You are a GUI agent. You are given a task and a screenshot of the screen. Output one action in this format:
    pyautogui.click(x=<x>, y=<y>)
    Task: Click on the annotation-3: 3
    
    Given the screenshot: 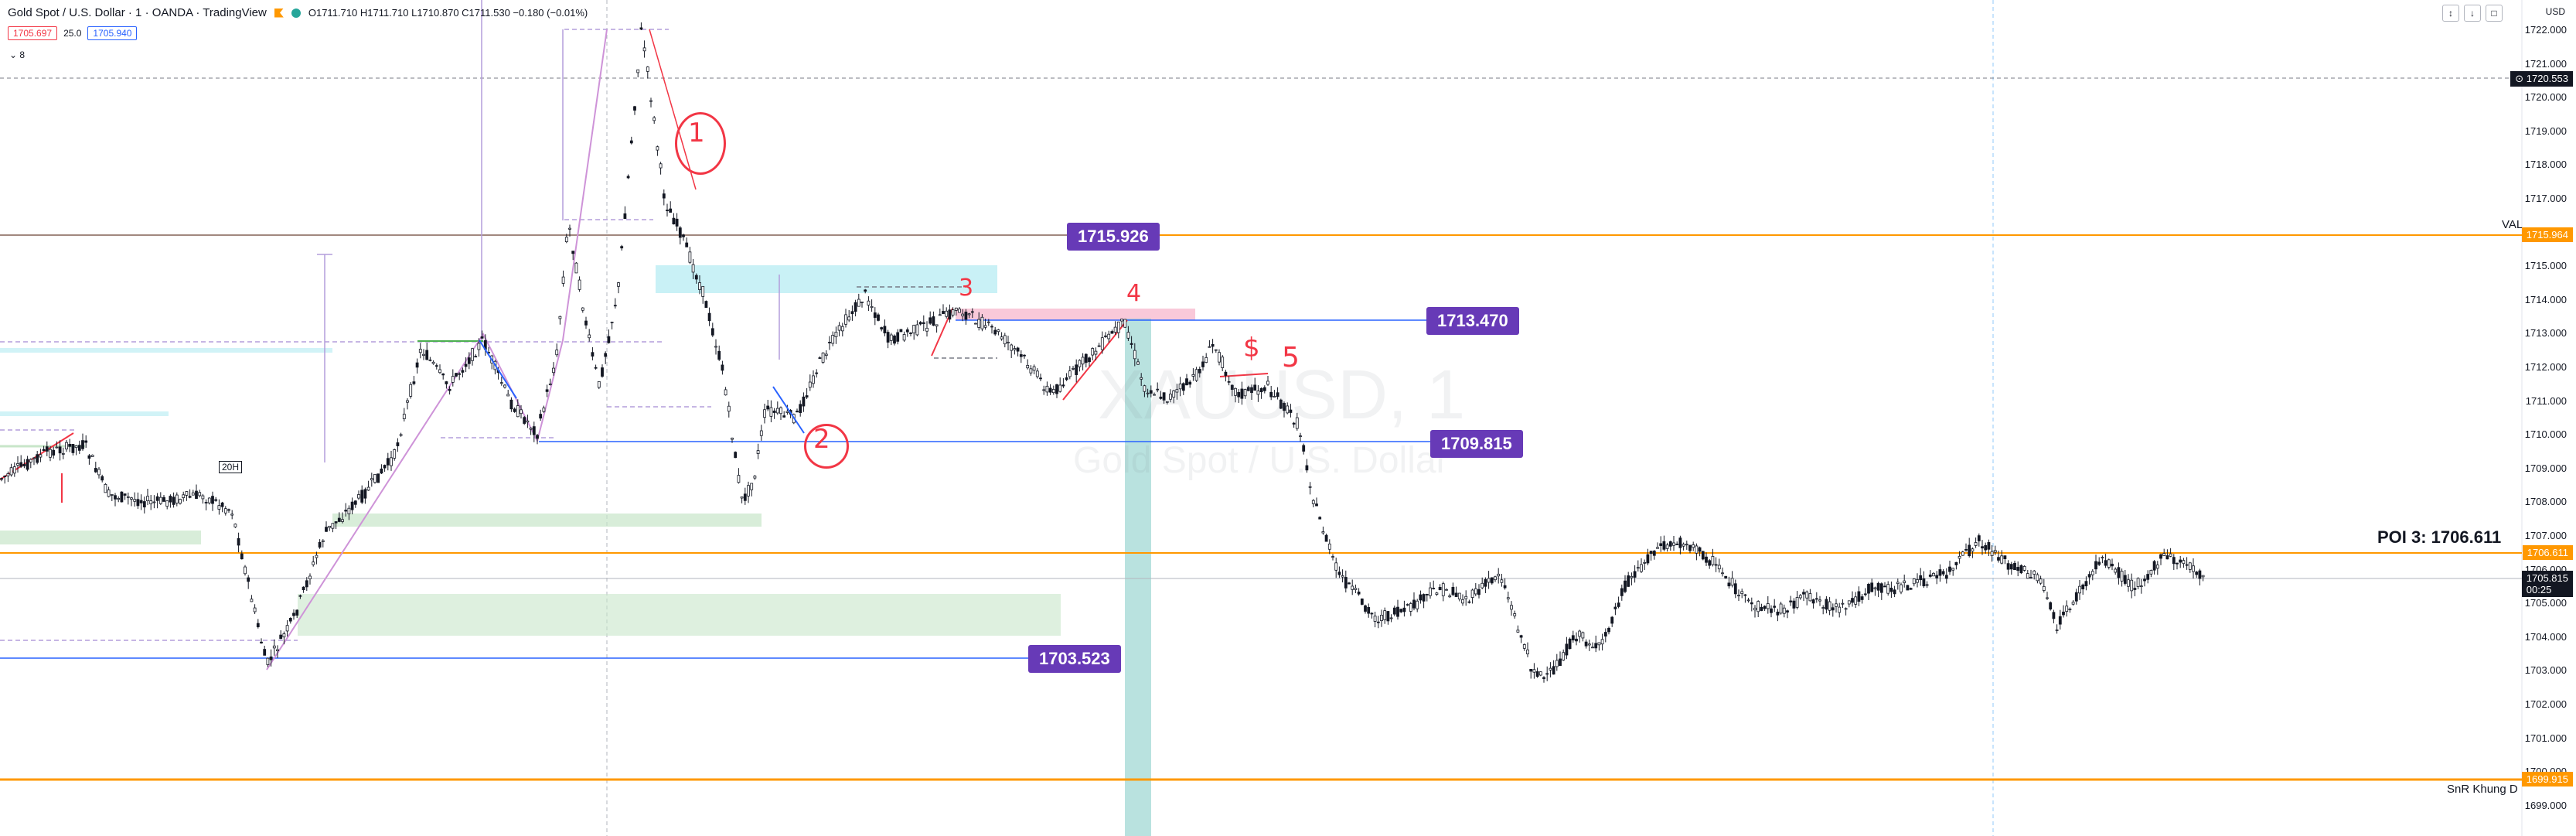 What is the action you would take?
    pyautogui.click(x=966, y=288)
    